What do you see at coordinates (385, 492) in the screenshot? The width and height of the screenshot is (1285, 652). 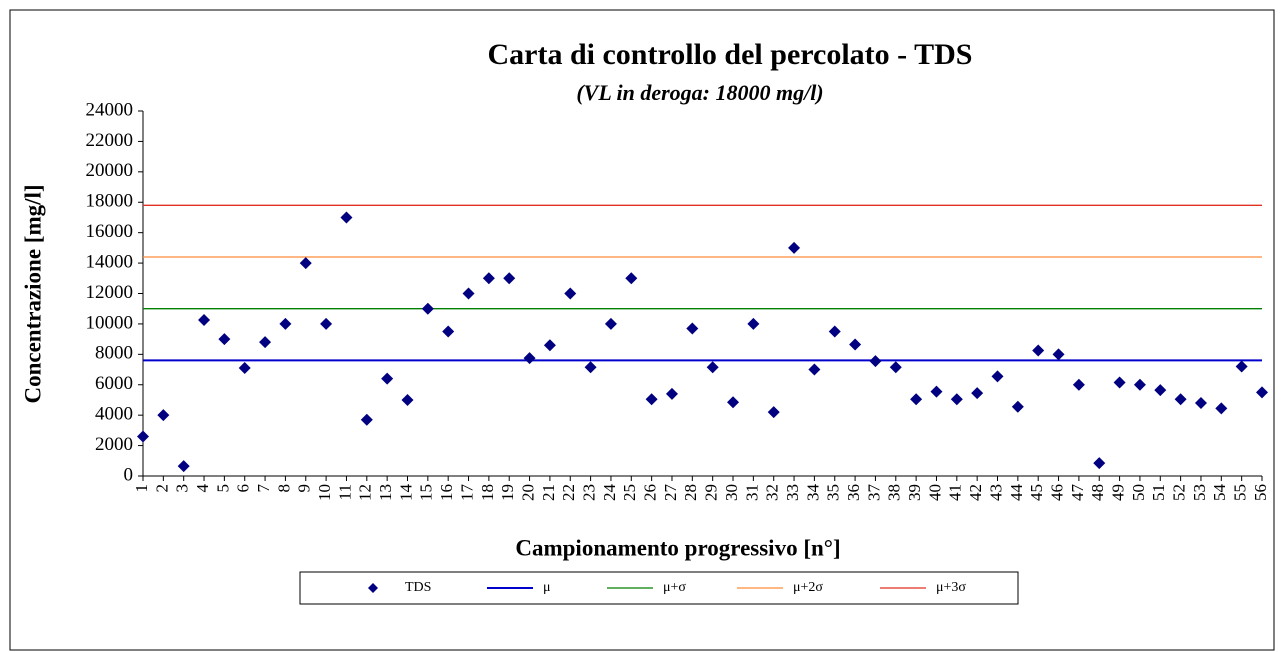 I see `x-tick-label: 13` at bounding box center [385, 492].